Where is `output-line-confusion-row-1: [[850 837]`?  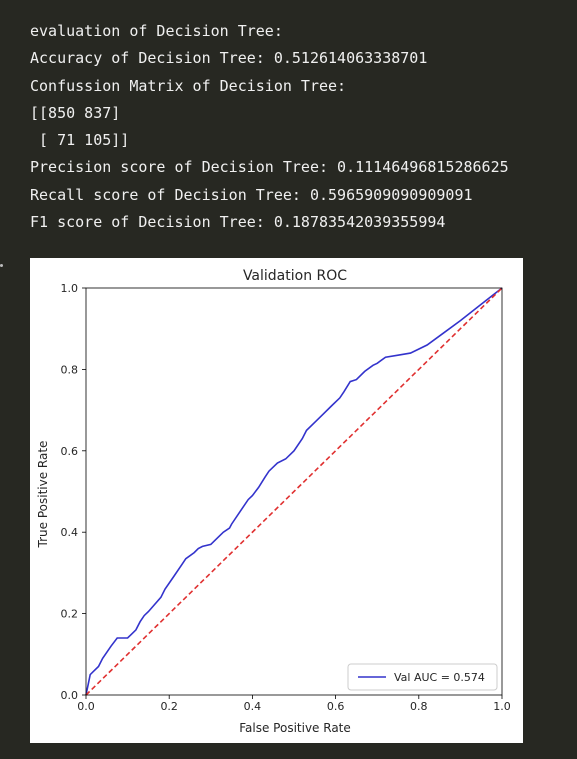
output-line-confusion-row-1: [[850 837] is located at coordinates (75, 112).